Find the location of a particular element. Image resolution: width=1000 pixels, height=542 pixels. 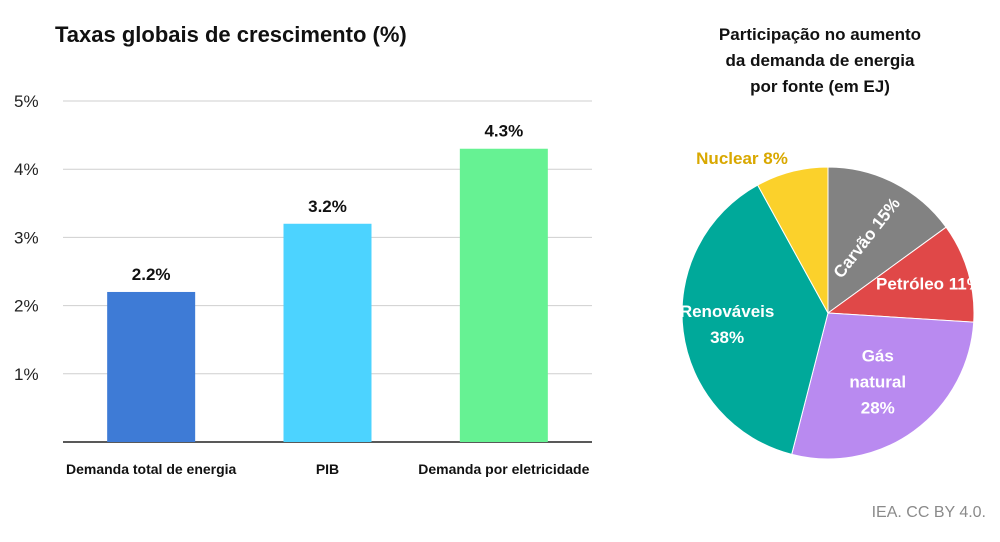

pie-slice-label-line: 38% is located at coordinates (727, 337).